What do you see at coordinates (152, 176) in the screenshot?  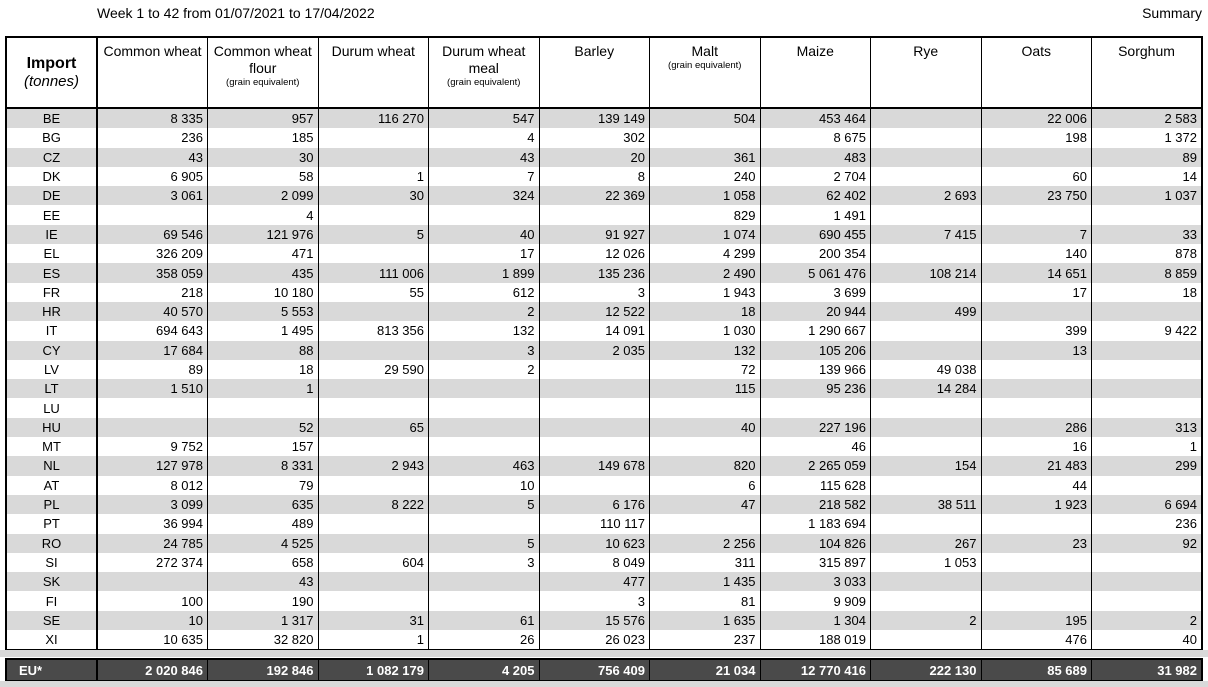 I see `cell-DK-common-wheat: 6 905` at bounding box center [152, 176].